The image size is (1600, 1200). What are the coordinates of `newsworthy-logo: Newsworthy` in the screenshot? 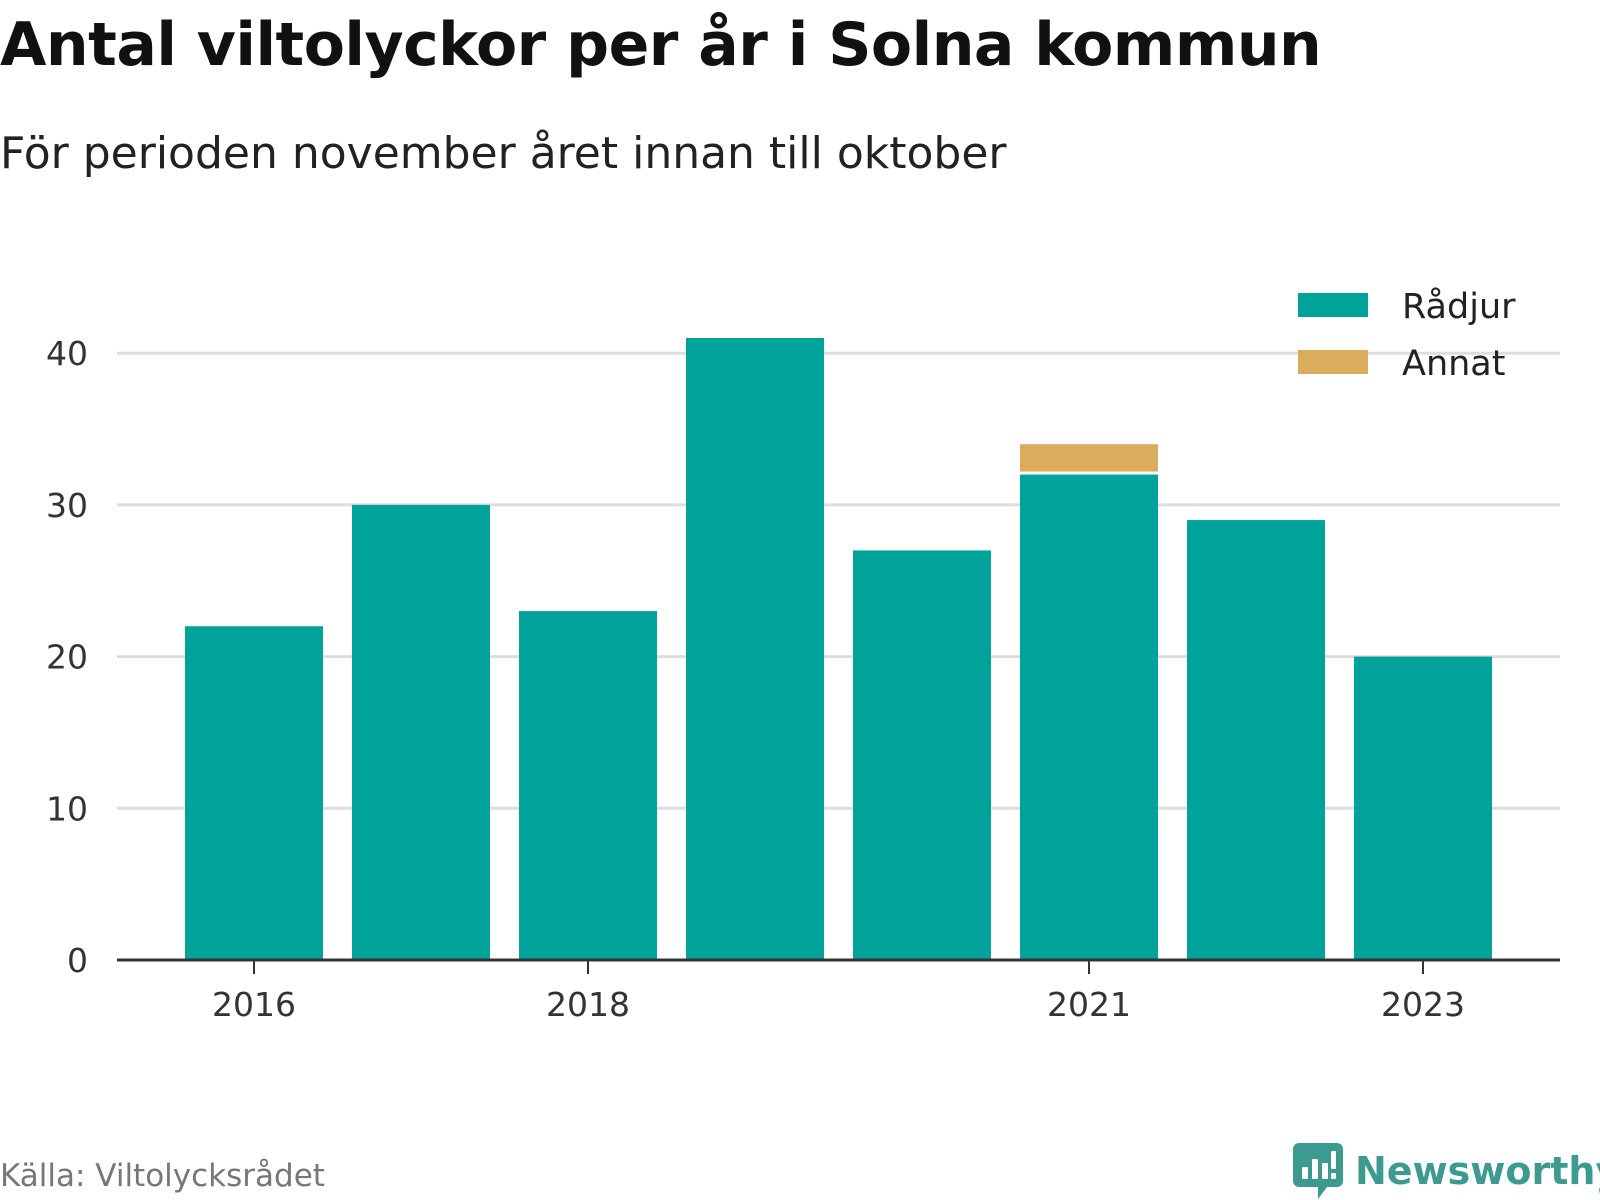 It's located at (1446, 1171).